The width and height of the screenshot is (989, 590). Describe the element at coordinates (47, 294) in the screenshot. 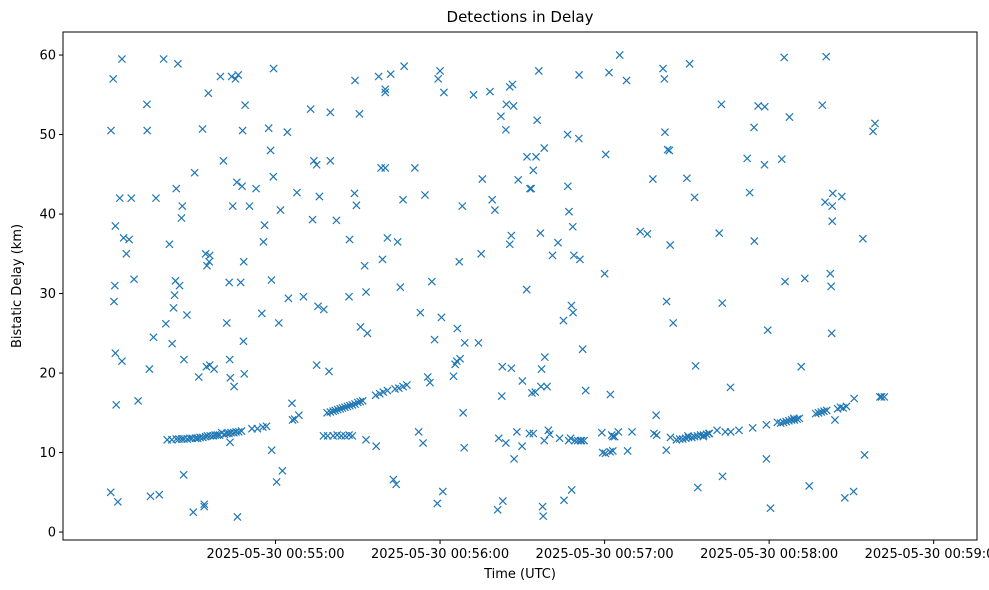

I see `y-tick-label-3: 30` at that location.